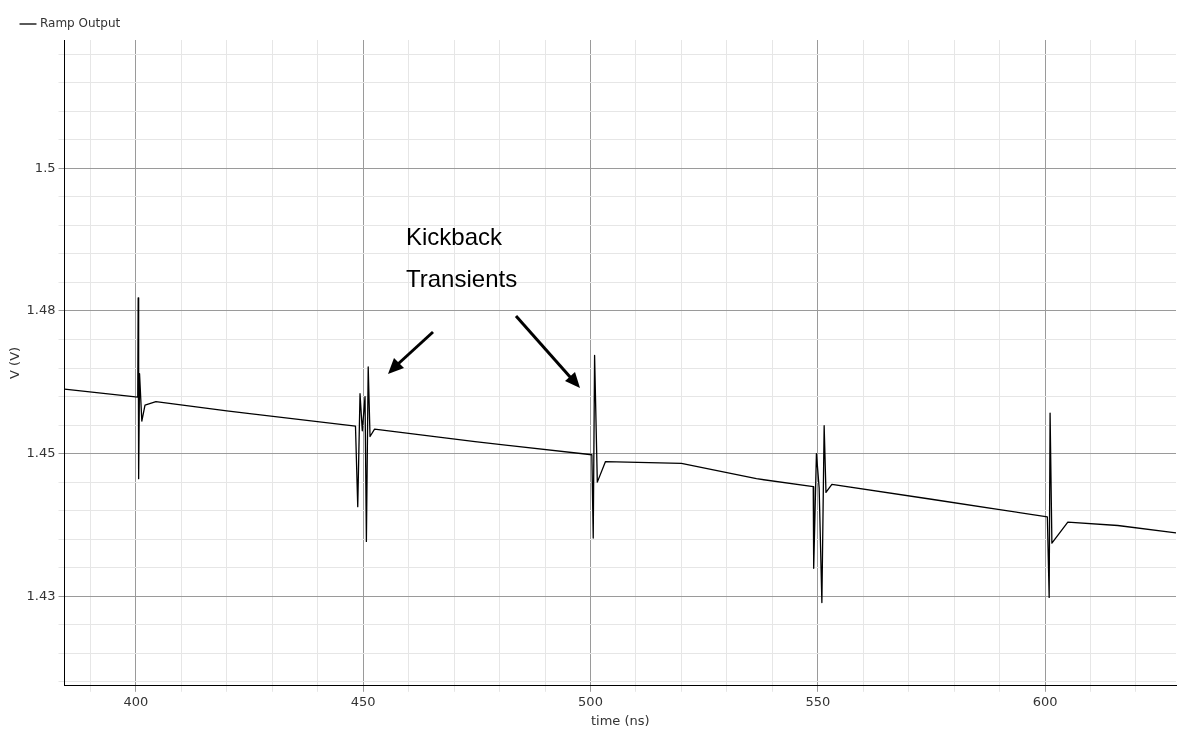  I want to click on annotation: Kickback Transients, so click(462, 258).